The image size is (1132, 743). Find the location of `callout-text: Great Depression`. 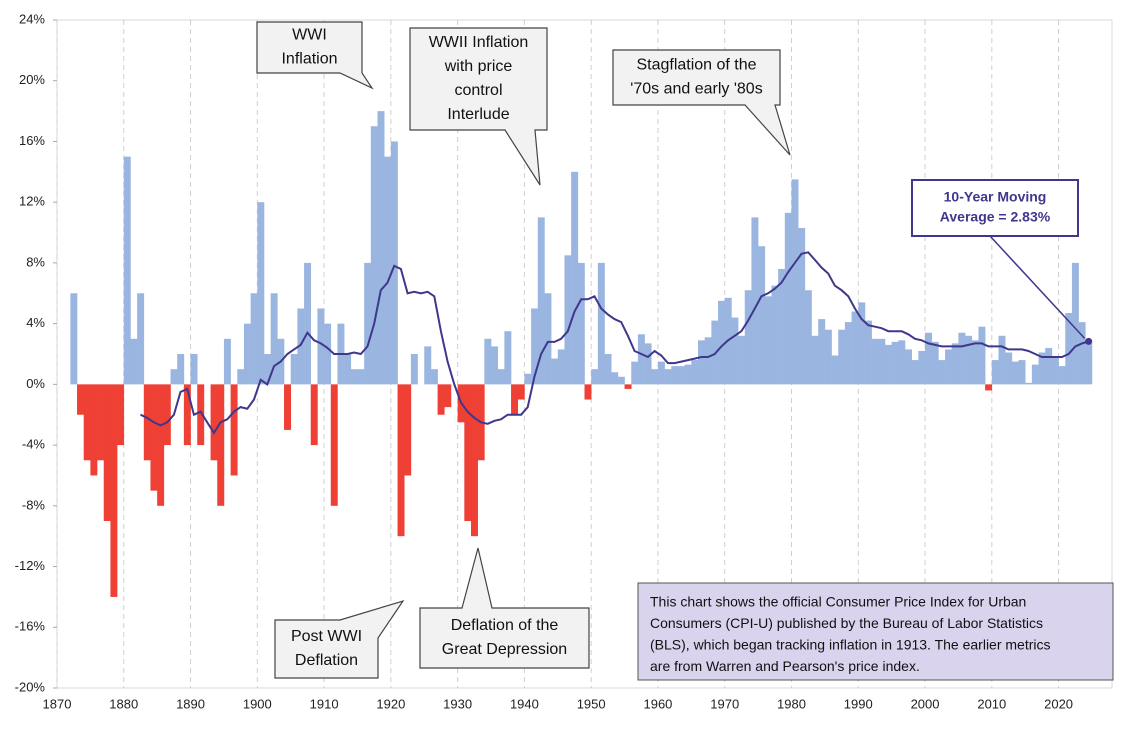

callout-text: Great Depression is located at coordinates (504, 649).